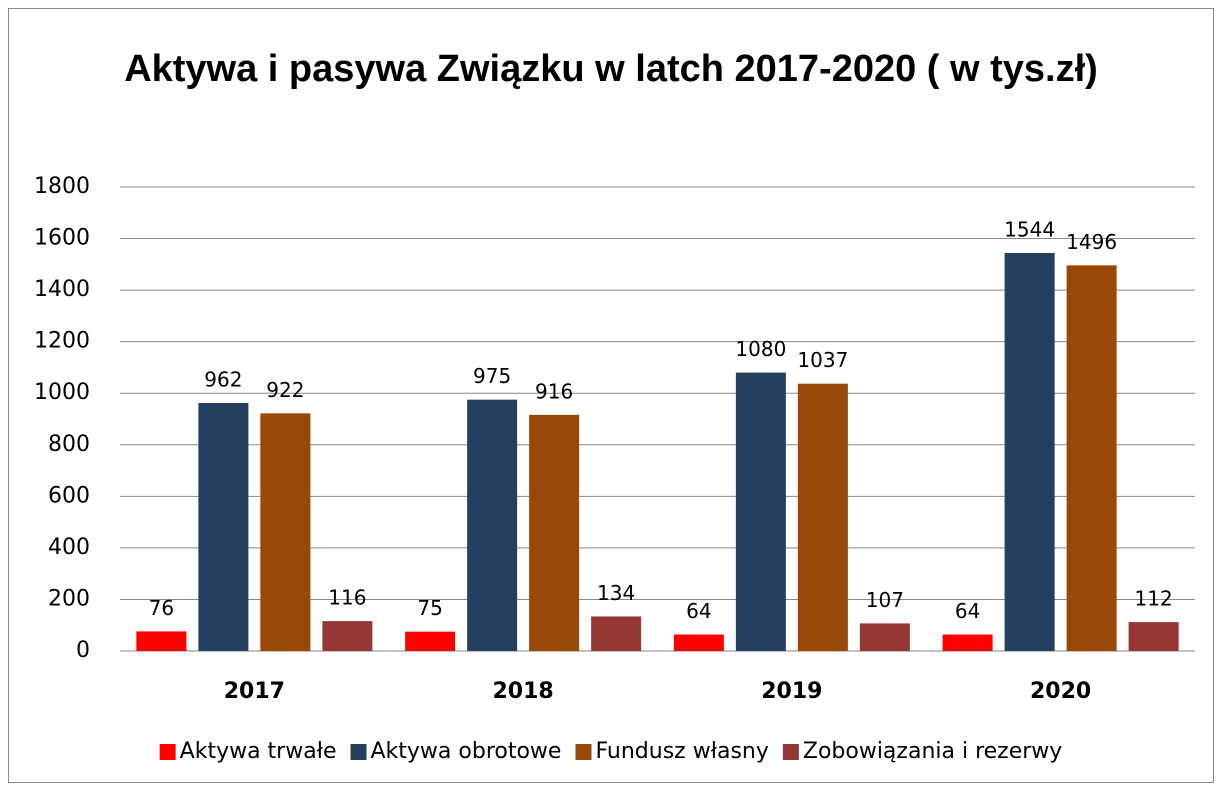 The image size is (1222, 791). I want to click on y-tick-label: 1400, so click(62, 289).